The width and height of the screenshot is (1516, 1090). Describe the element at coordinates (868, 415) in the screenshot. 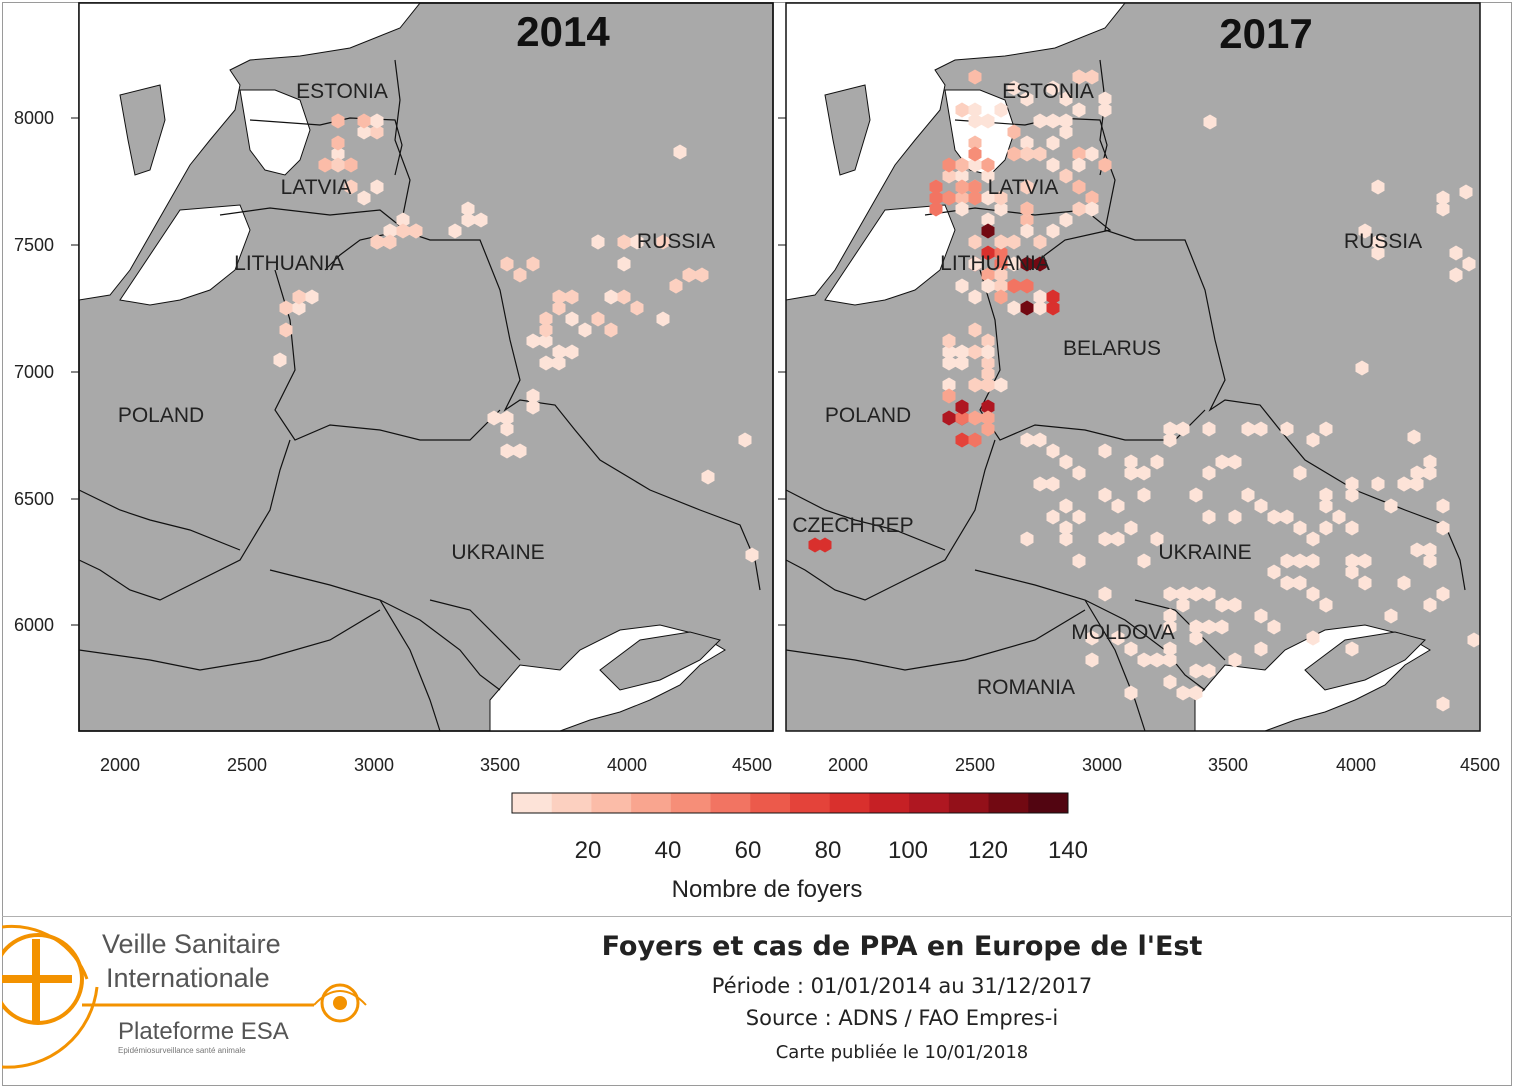

I see `country-label-poland: POLAND` at that location.